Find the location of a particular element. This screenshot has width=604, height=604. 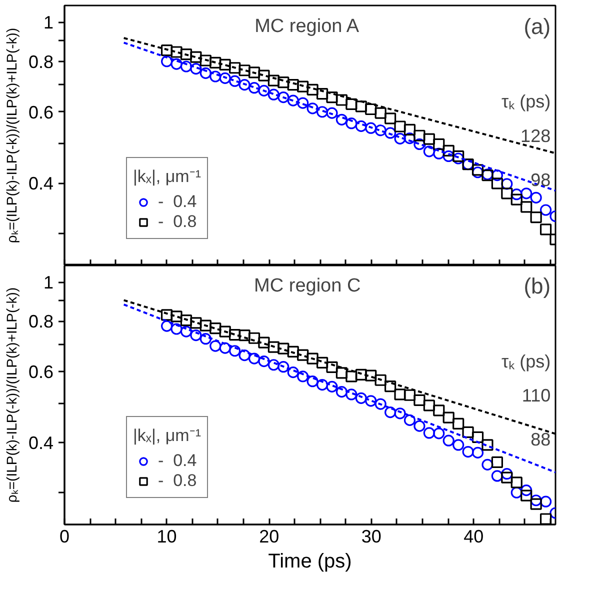

x-tick-label: 10 is located at coordinates (166, 536).